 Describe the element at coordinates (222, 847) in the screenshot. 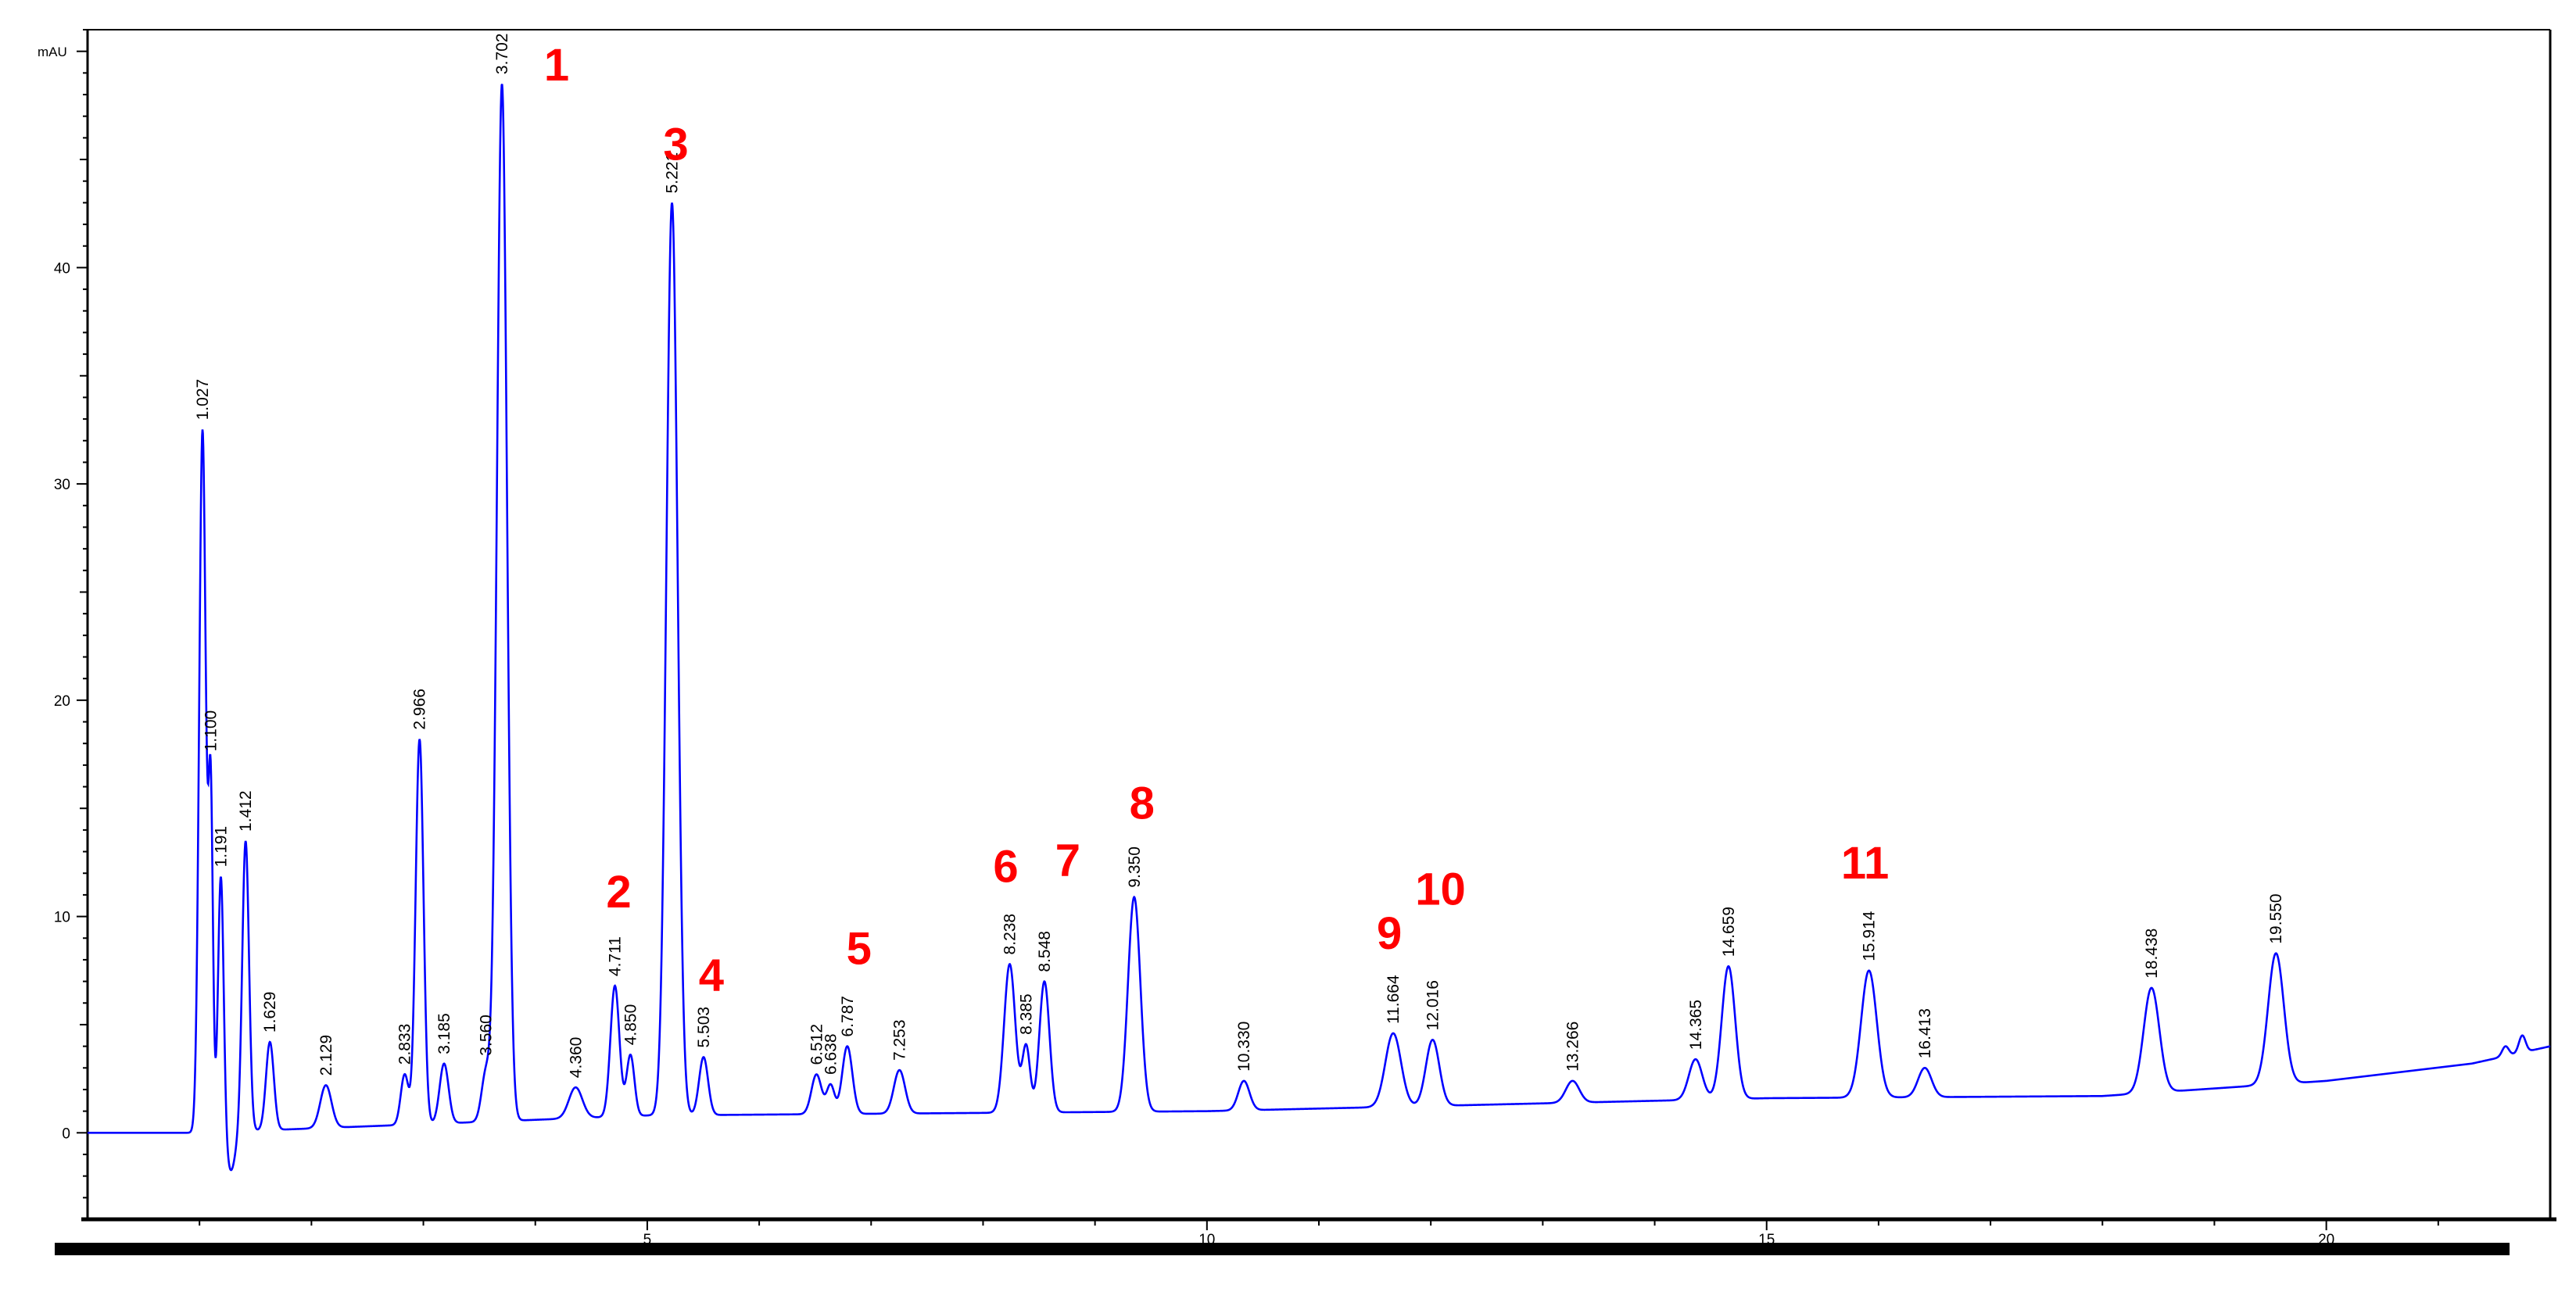

I see `peak-label: 1.191` at that location.